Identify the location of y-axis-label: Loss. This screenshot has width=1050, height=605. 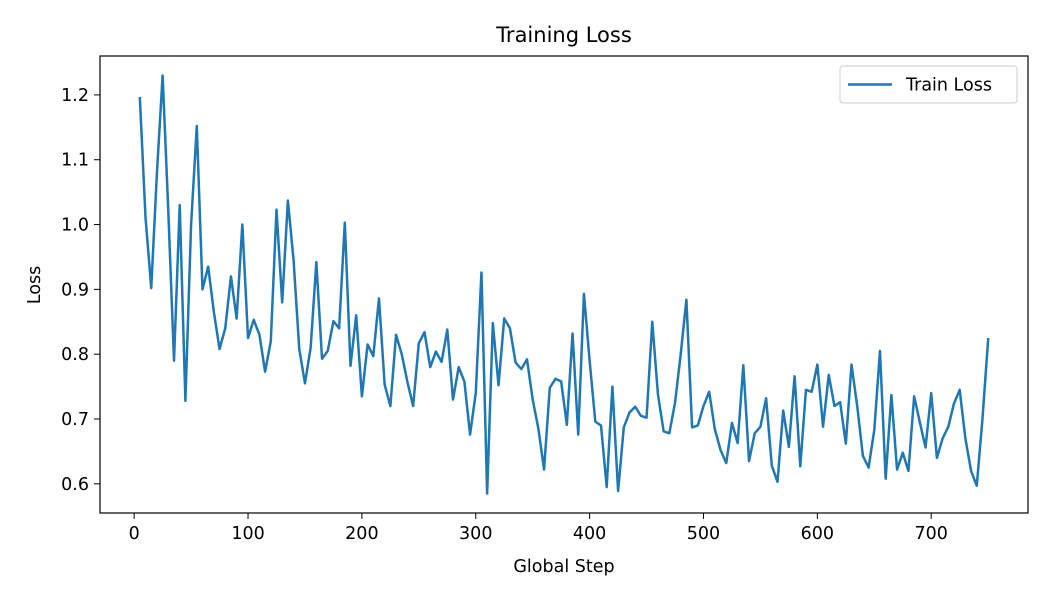
(35, 285).